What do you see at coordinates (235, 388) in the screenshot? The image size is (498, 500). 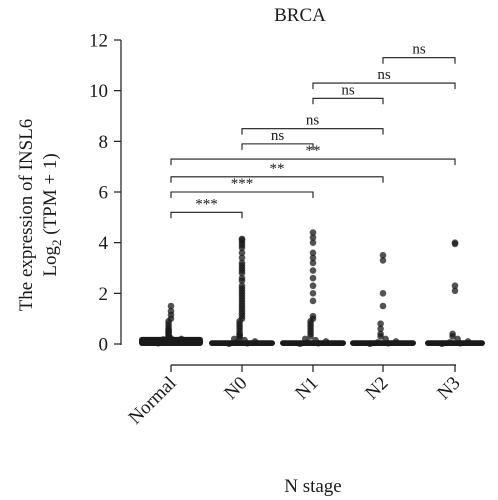 I see `x-tick-label: N0` at bounding box center [235, 388].